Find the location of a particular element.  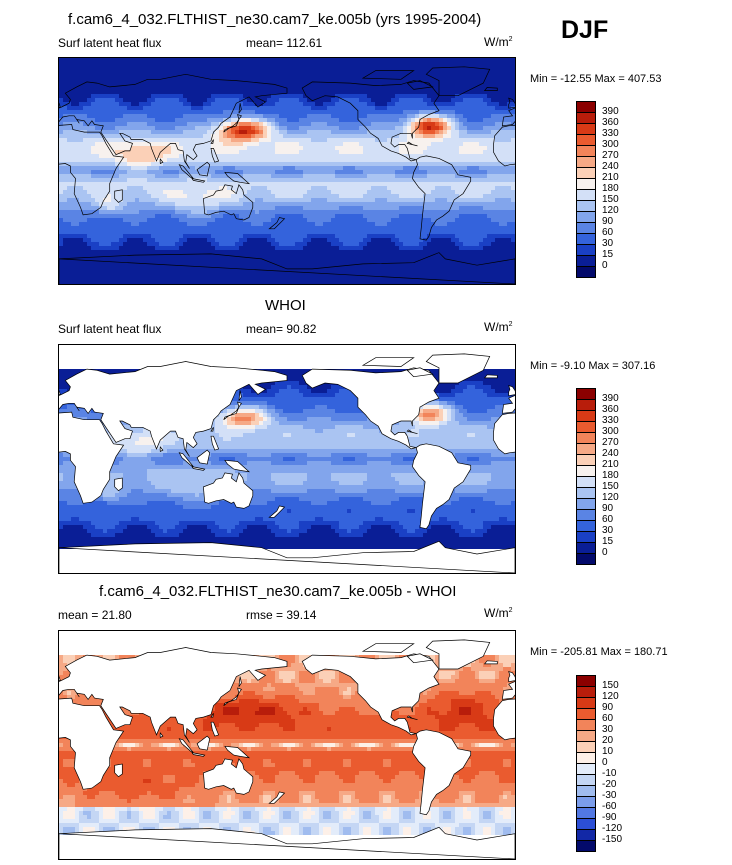

panel-1-units-exp: 2 is located at coordinates (510, 39).